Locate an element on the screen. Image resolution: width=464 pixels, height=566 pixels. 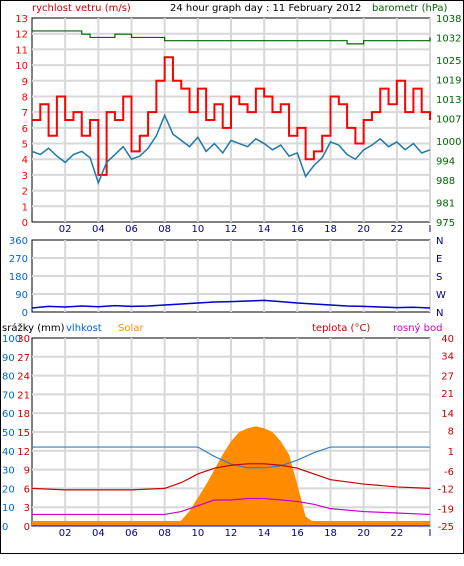
legend-rain: srážky (mm) is located at coordinates (33, 328).